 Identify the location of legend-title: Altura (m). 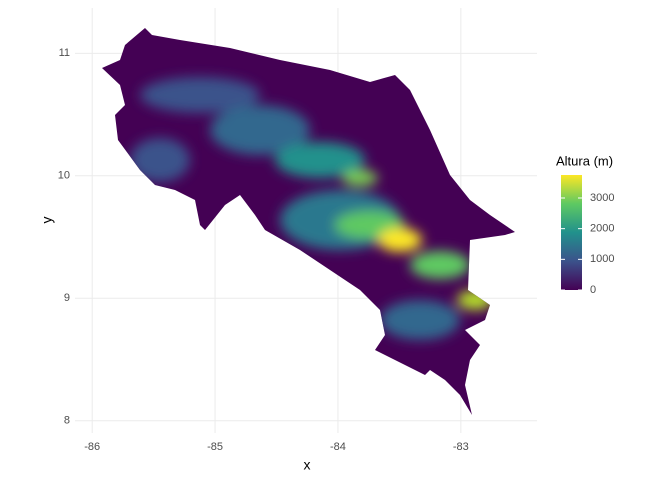
(584, 160).